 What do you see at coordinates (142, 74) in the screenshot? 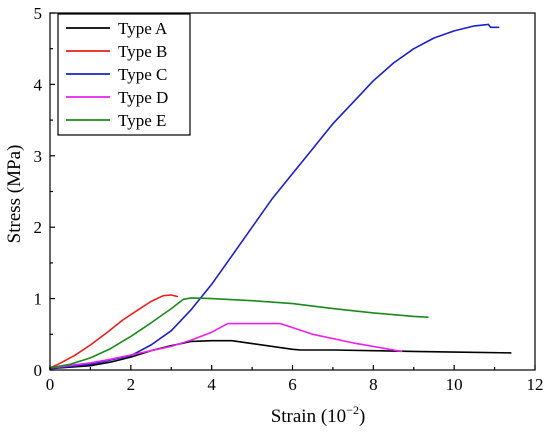
I see `legend-label-type-c: Type C` at bounding box center [142, 74].